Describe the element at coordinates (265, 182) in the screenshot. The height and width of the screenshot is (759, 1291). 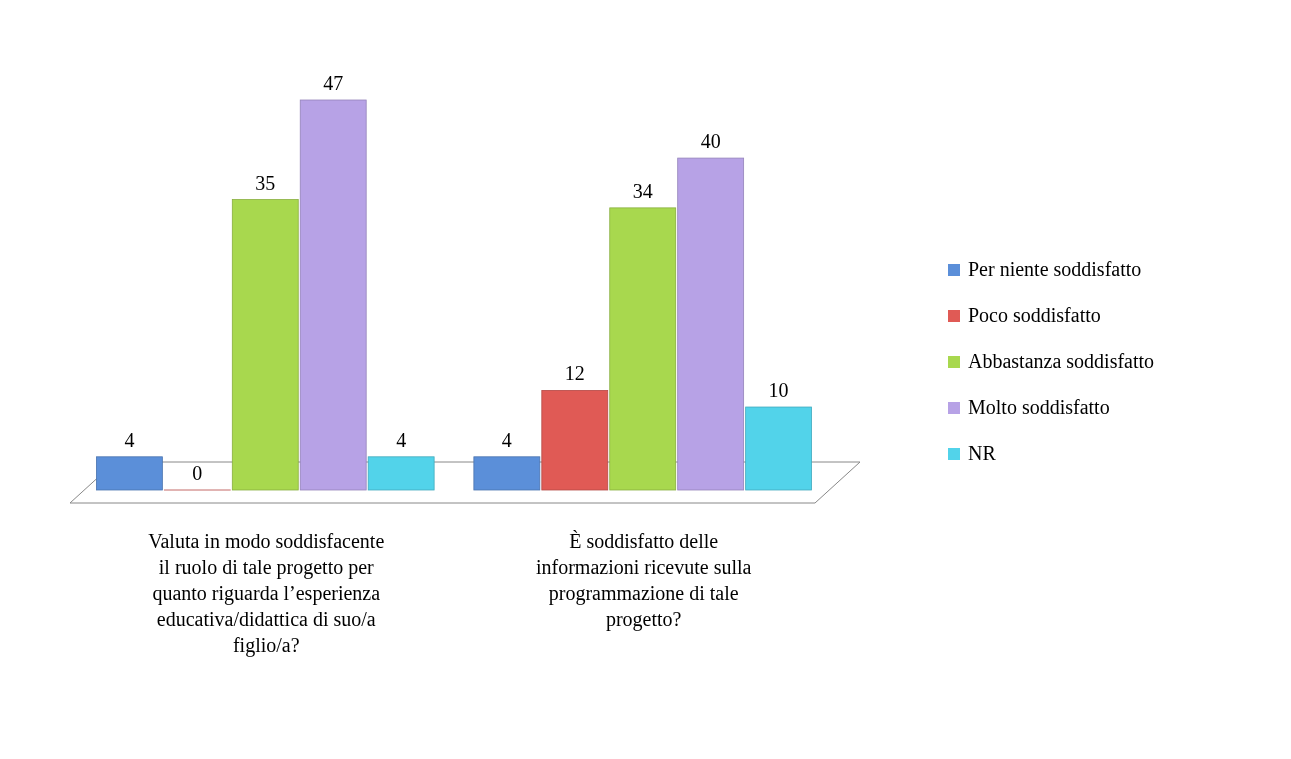
I see `data-label: 35` at that location.